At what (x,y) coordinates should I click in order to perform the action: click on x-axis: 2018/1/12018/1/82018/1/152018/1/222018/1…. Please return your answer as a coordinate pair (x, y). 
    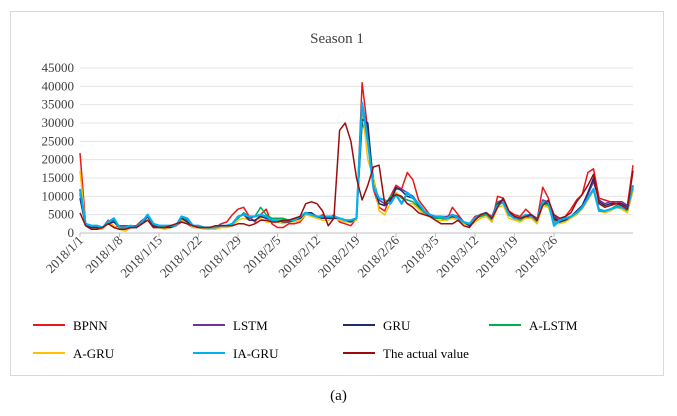
    Looking at the image, I should click on (302, 256).